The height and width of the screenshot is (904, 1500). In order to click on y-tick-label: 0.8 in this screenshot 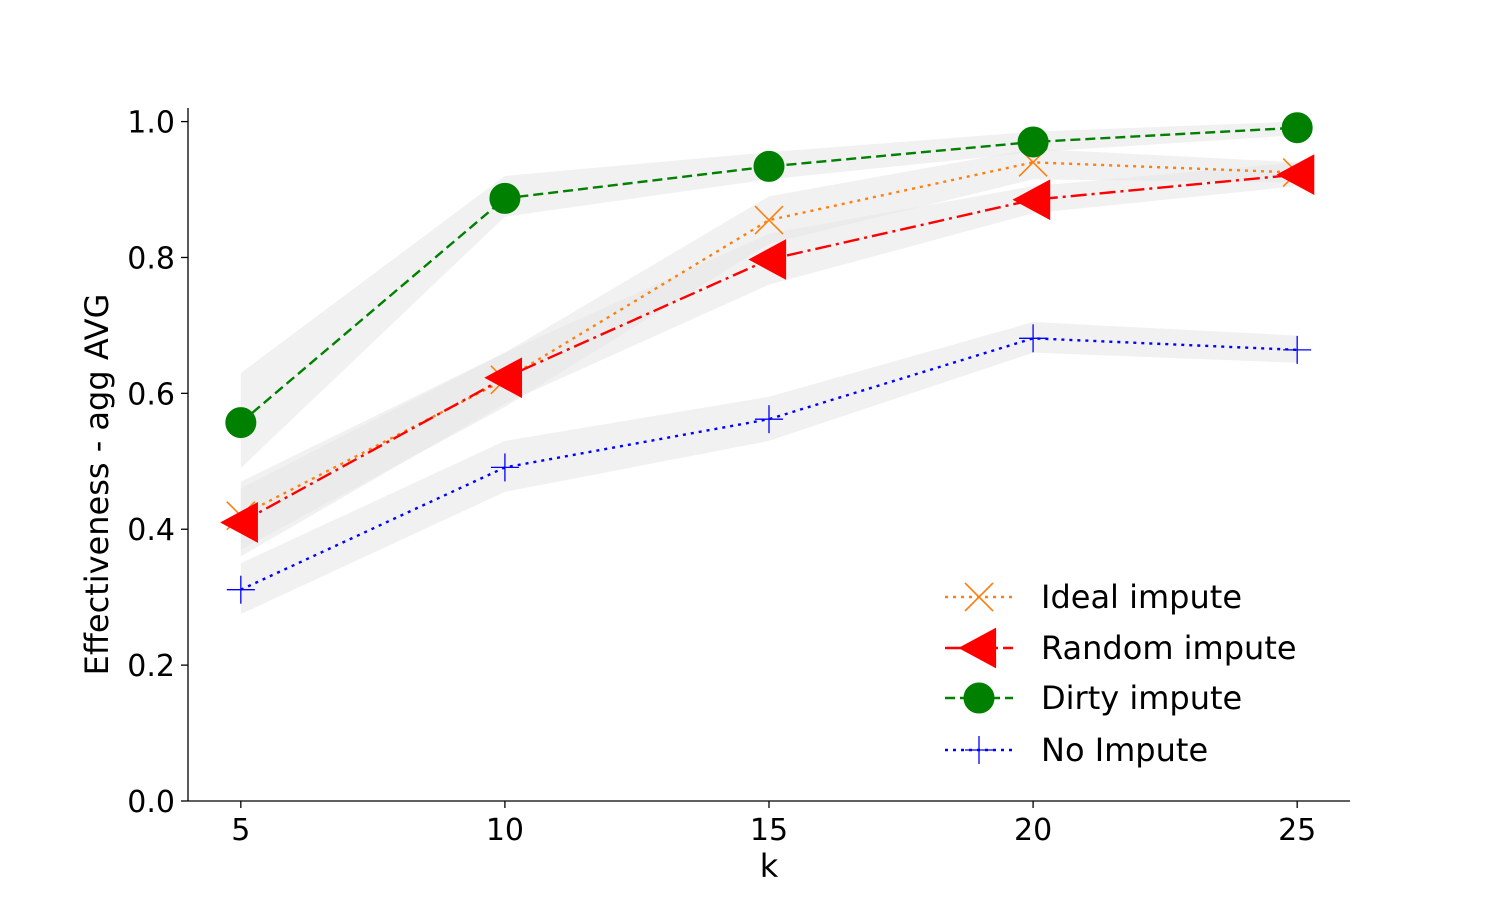, I will do `click(151, 258)`.